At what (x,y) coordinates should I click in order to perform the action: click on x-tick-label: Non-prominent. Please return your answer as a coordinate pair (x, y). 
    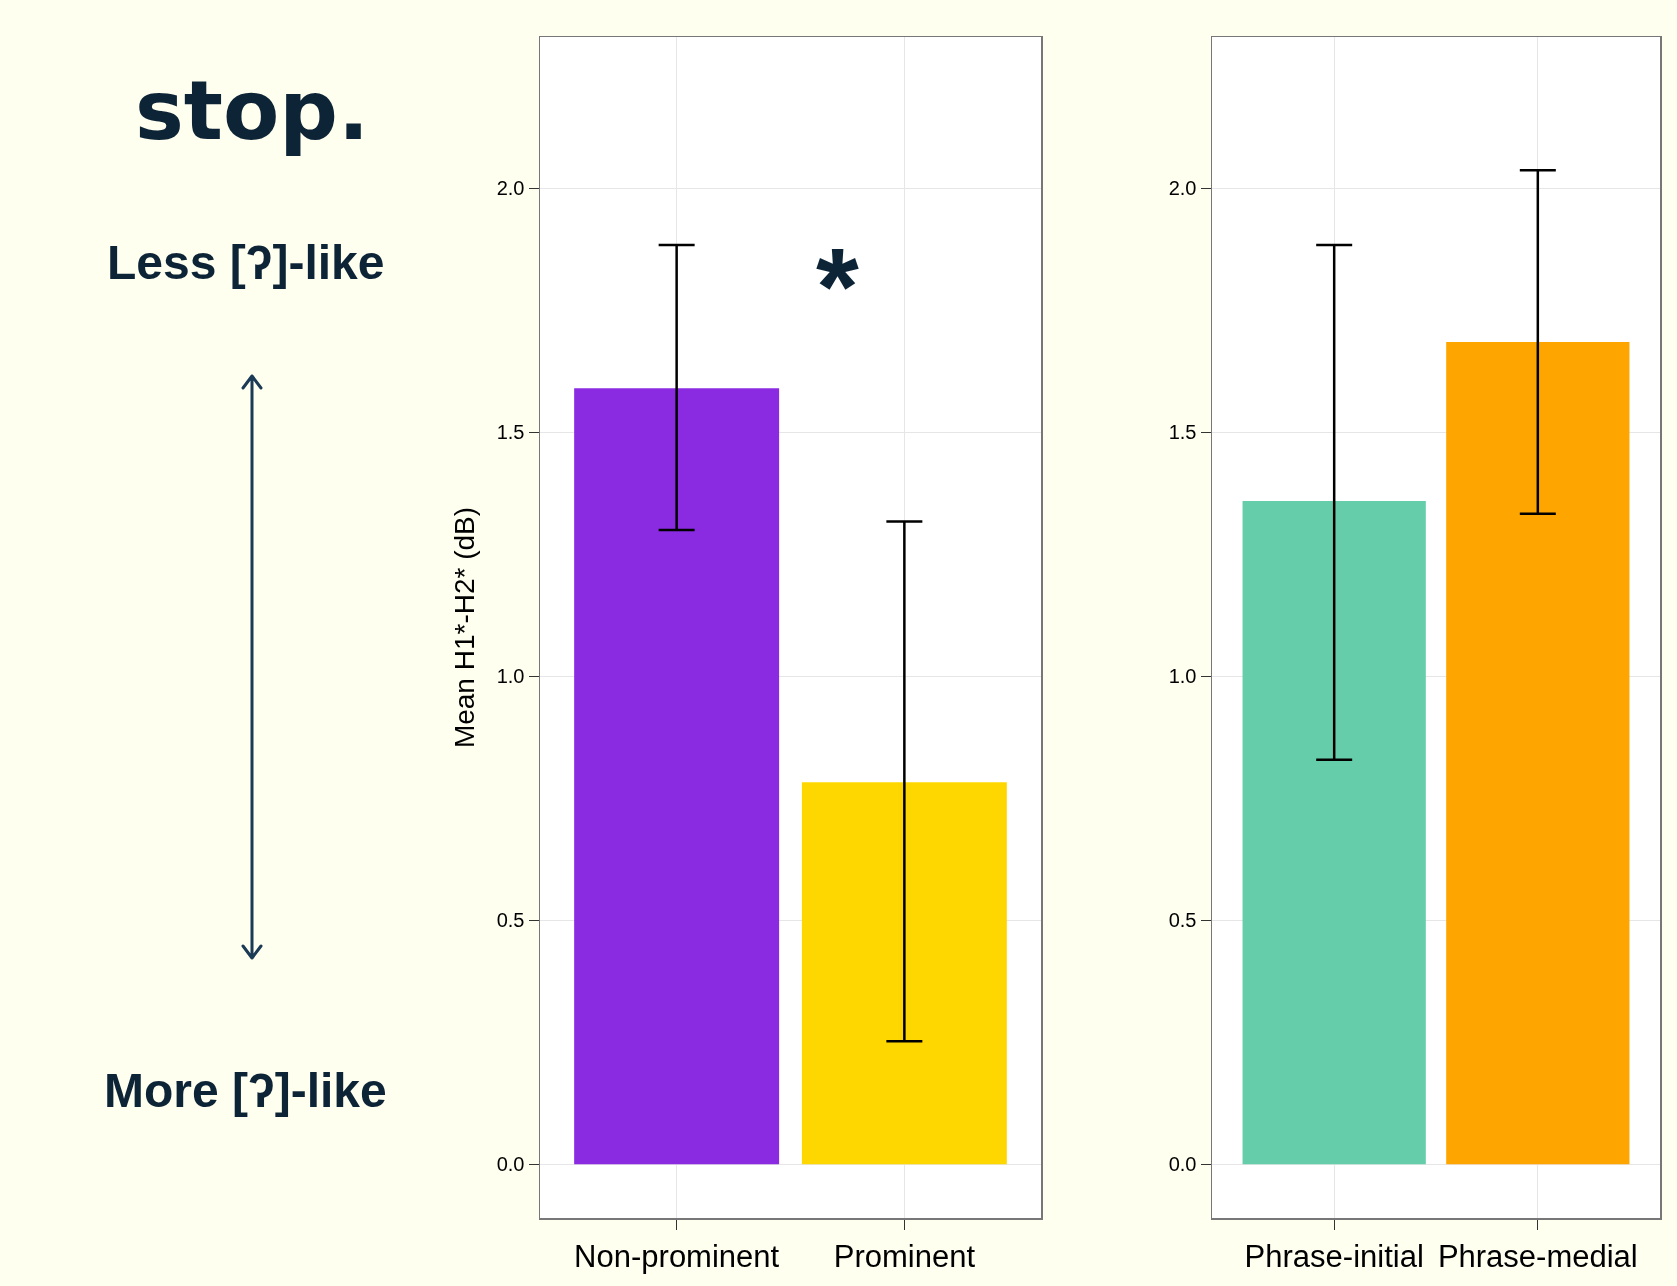
    Looking at the image, I should click on (677, 1256).